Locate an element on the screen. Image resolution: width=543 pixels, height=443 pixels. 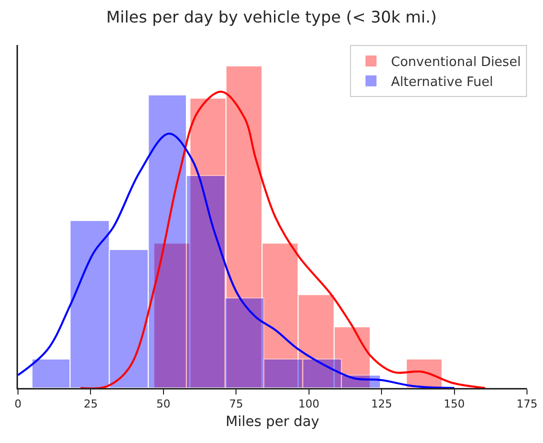
x-tick-label: 25 is located at coordinates (91, 404).